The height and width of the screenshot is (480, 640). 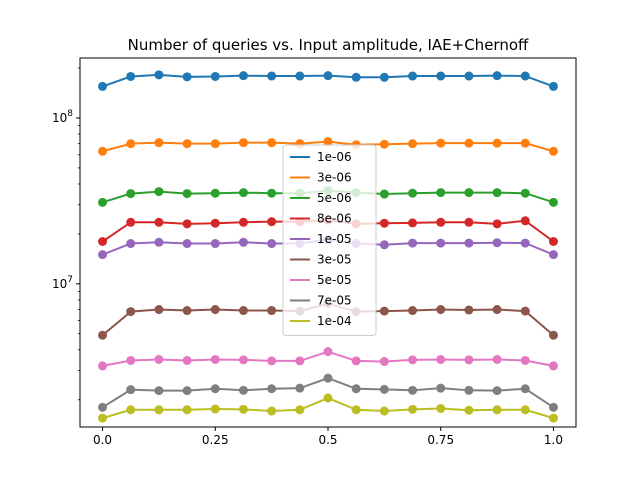 What do you see at coordinates (327, 440) in the screenshot?
I see `x-tick-label: 0.5` at bounding box center [327, 440].